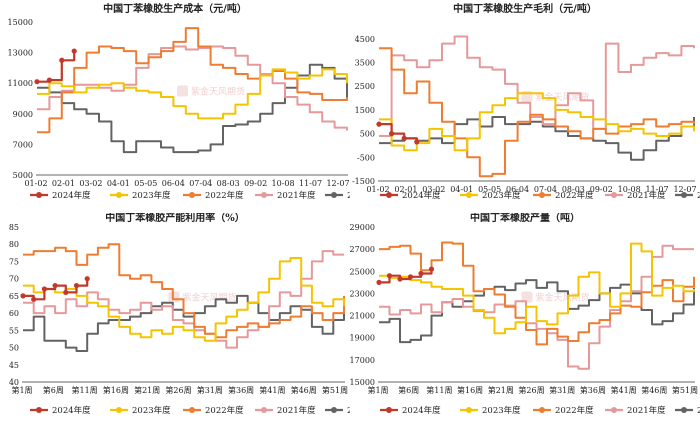 The width and height of the screenshot is (700, 426). What do you see at coordinates (365, 110) in the screenshot?
I see `y-tick-label: 1500` at bounding box center [365, 110].